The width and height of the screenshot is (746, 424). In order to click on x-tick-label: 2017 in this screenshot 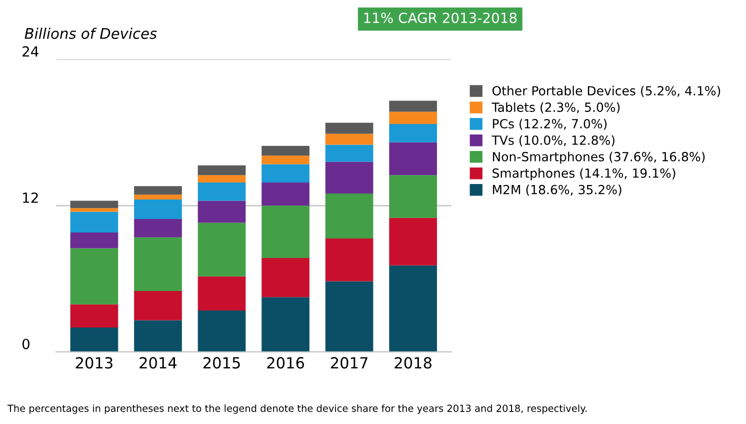, I will do `click(349, 363)`.